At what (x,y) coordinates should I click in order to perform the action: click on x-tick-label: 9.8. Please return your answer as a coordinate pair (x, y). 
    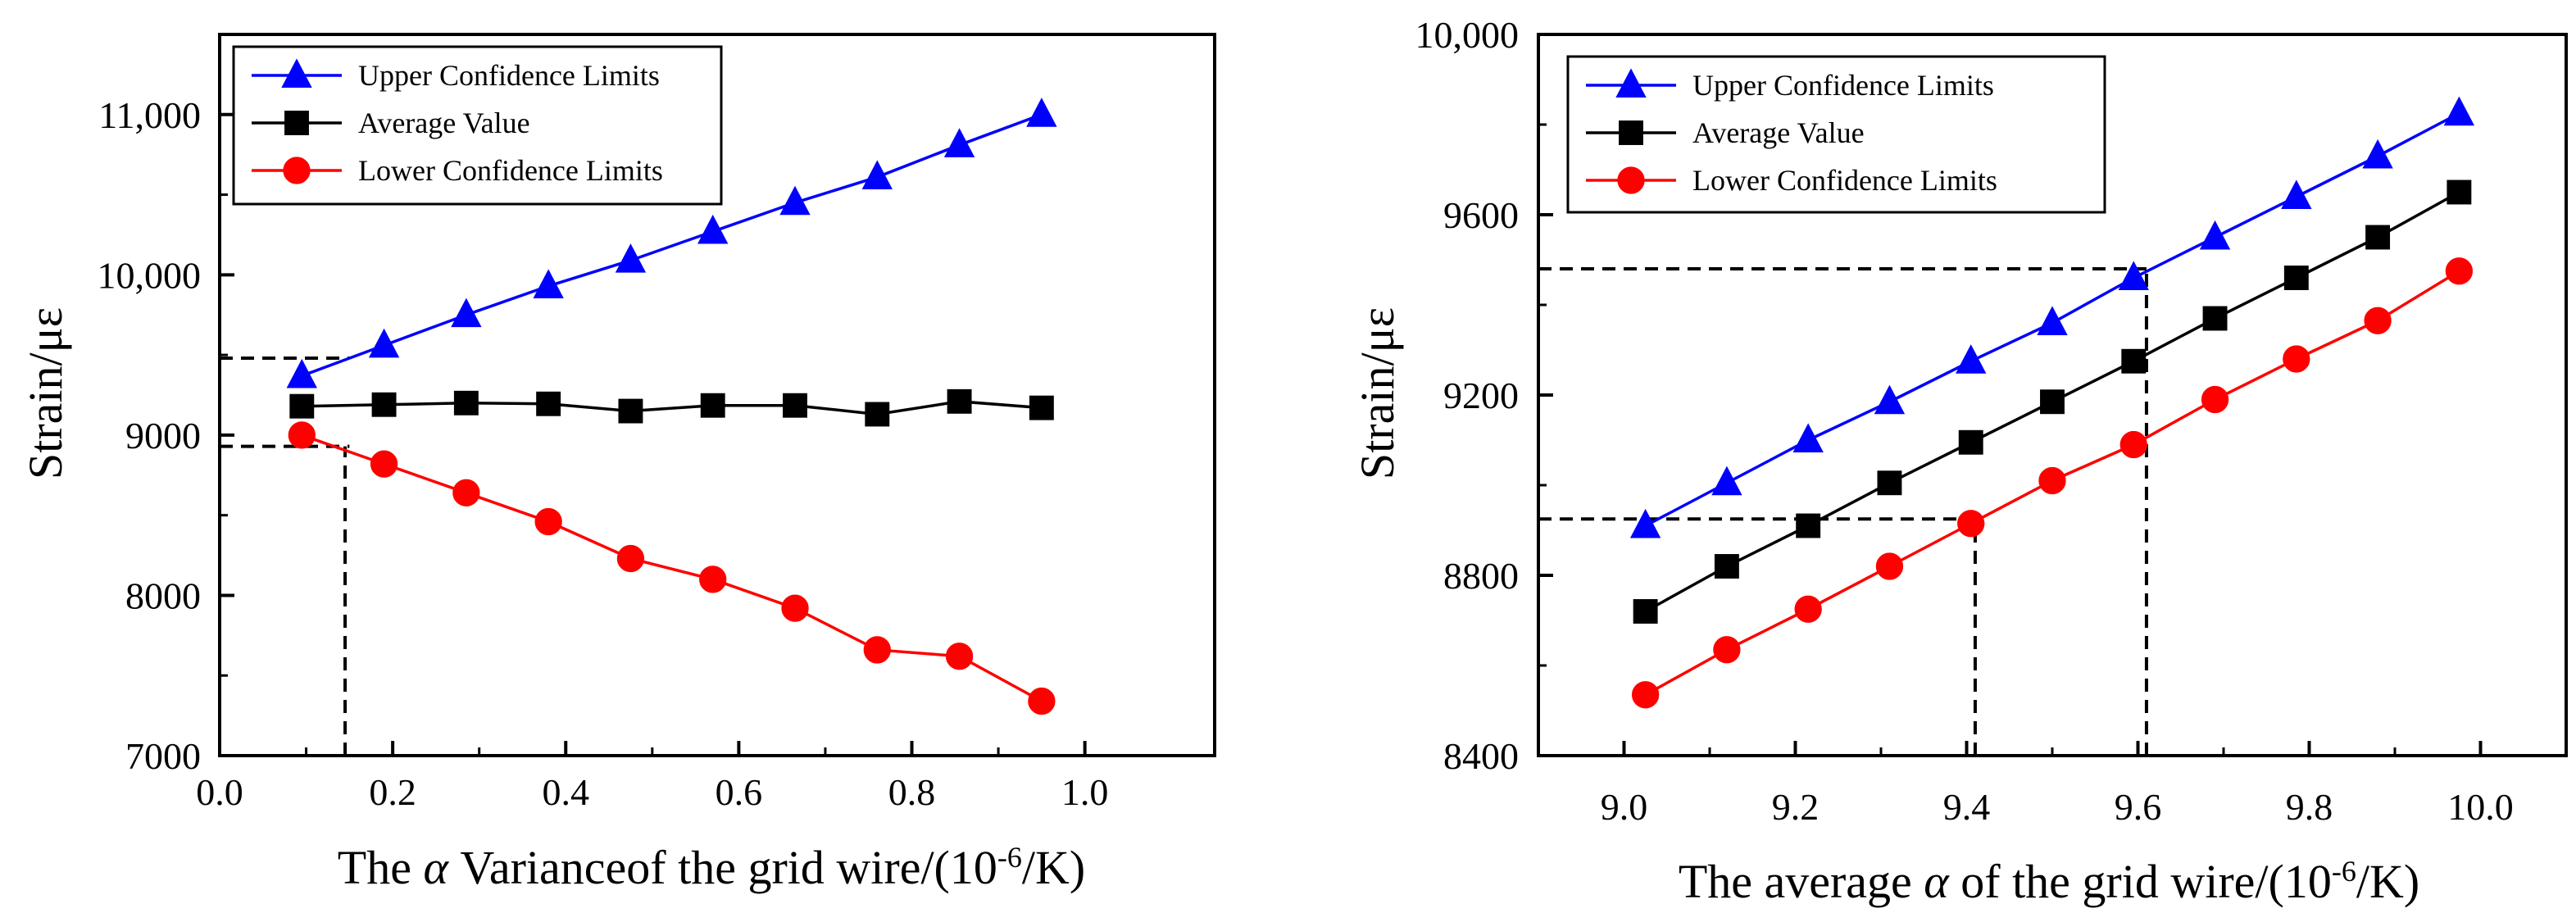
    Looking at the image, I should click on (2309, 807).